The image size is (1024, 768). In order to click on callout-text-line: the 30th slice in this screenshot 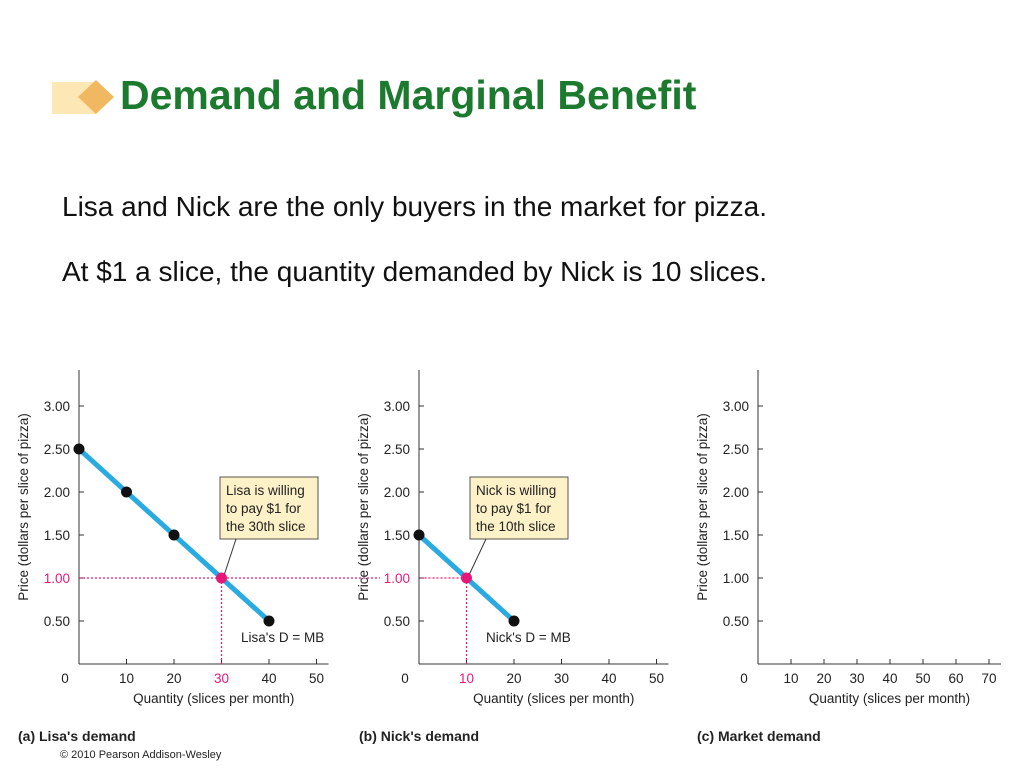, I will do `click(266, 526)`.